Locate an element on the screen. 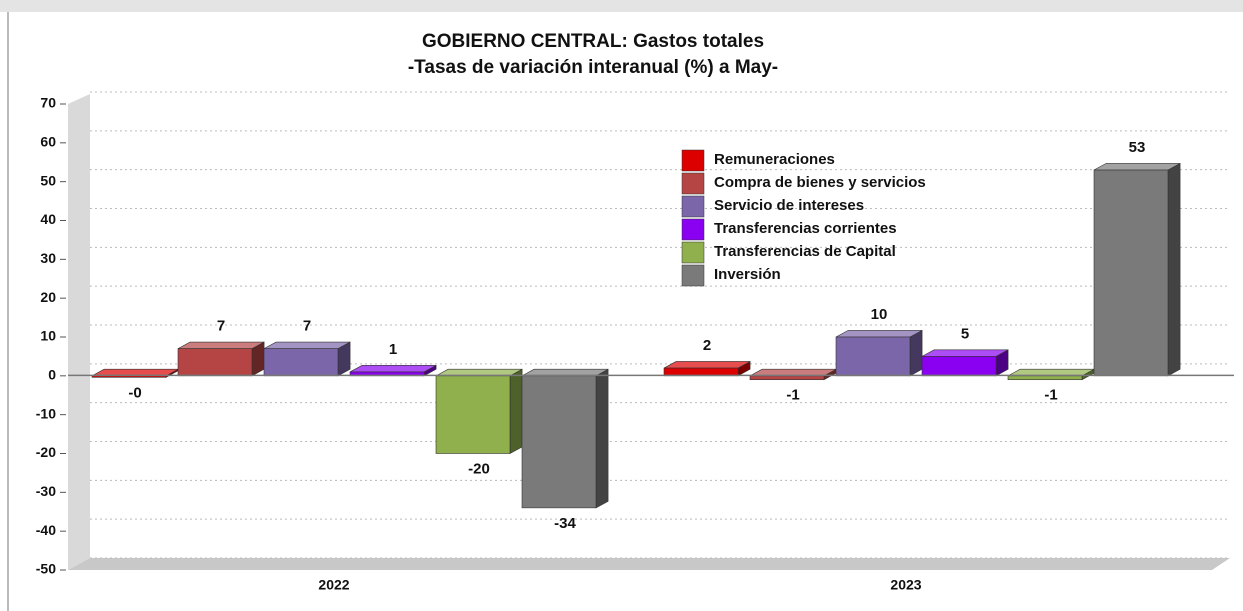 The height and width of the screenshot is (611, 1243). legend-label: Transferencias de Capital is located at coordinates (805, 251).